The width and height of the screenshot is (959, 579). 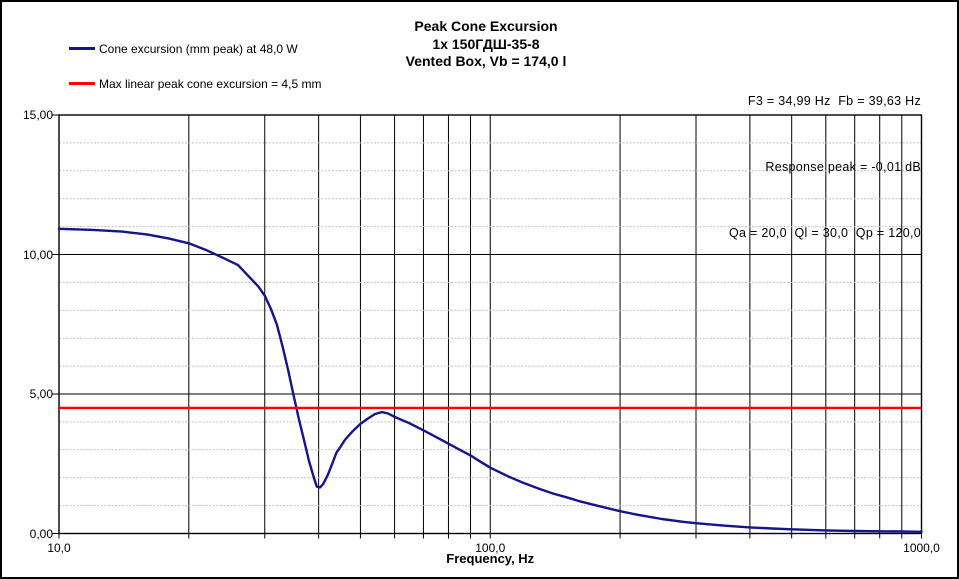 What do you see at coordinates (490, 547) in the screenshot?
I see `x-tick-label: 100,0` at bounding box center [490, 547].